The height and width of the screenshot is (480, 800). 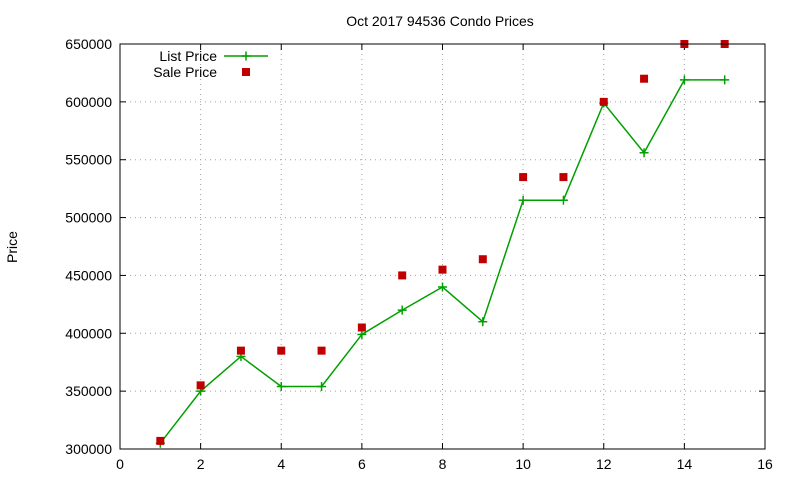 I want to click on y-tick-label: 500000, so click(x=88, y=218).